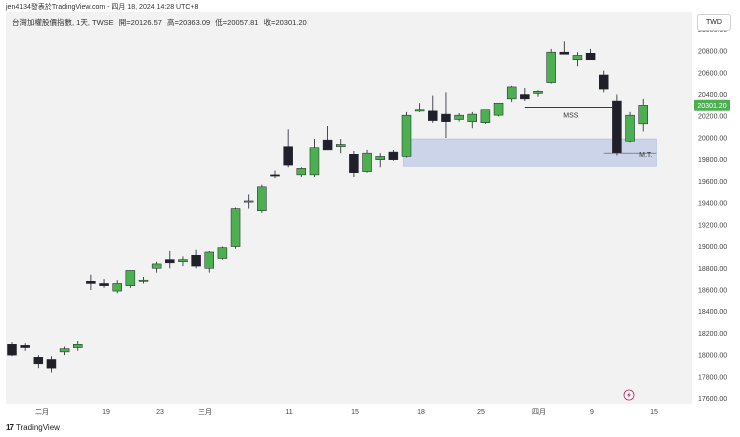 The width and height of the screenshot is (740, 437). I want to click on y-tick-label: 18000.00, so click(712, 356).